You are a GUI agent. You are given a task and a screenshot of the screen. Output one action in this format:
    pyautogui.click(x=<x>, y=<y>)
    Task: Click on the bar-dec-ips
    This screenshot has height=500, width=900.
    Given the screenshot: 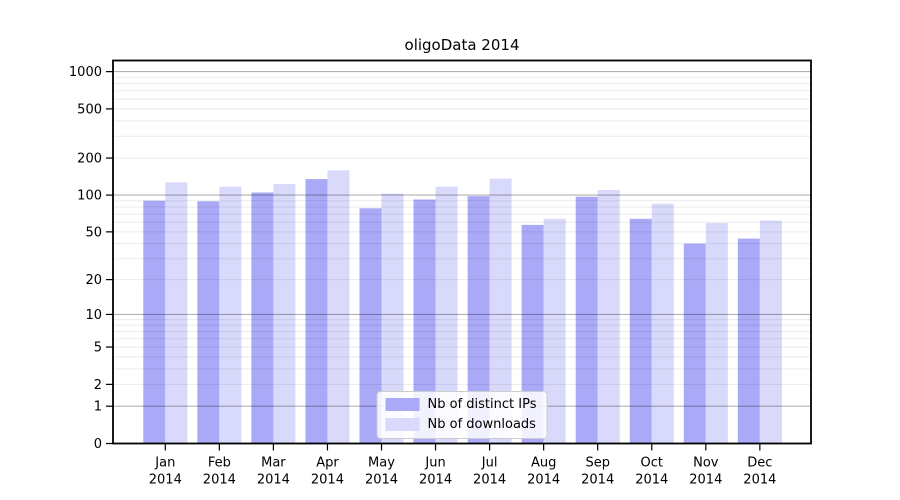 What is the action you would take?
    pyautogui.click(x=748, y=341)
    